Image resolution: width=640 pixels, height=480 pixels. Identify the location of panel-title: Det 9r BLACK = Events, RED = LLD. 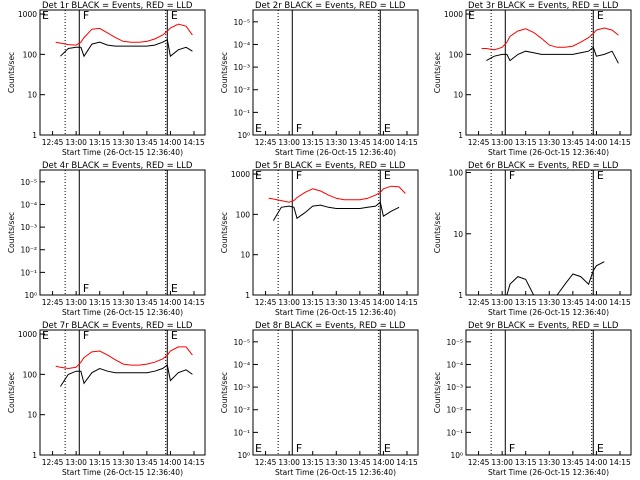
(543, 326).